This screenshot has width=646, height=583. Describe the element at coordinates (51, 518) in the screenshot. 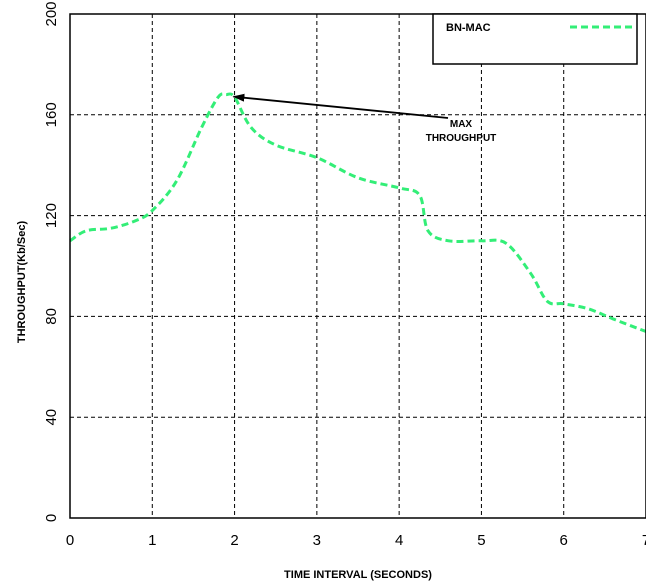

I see `y-tick-label-0: 0` at that location.